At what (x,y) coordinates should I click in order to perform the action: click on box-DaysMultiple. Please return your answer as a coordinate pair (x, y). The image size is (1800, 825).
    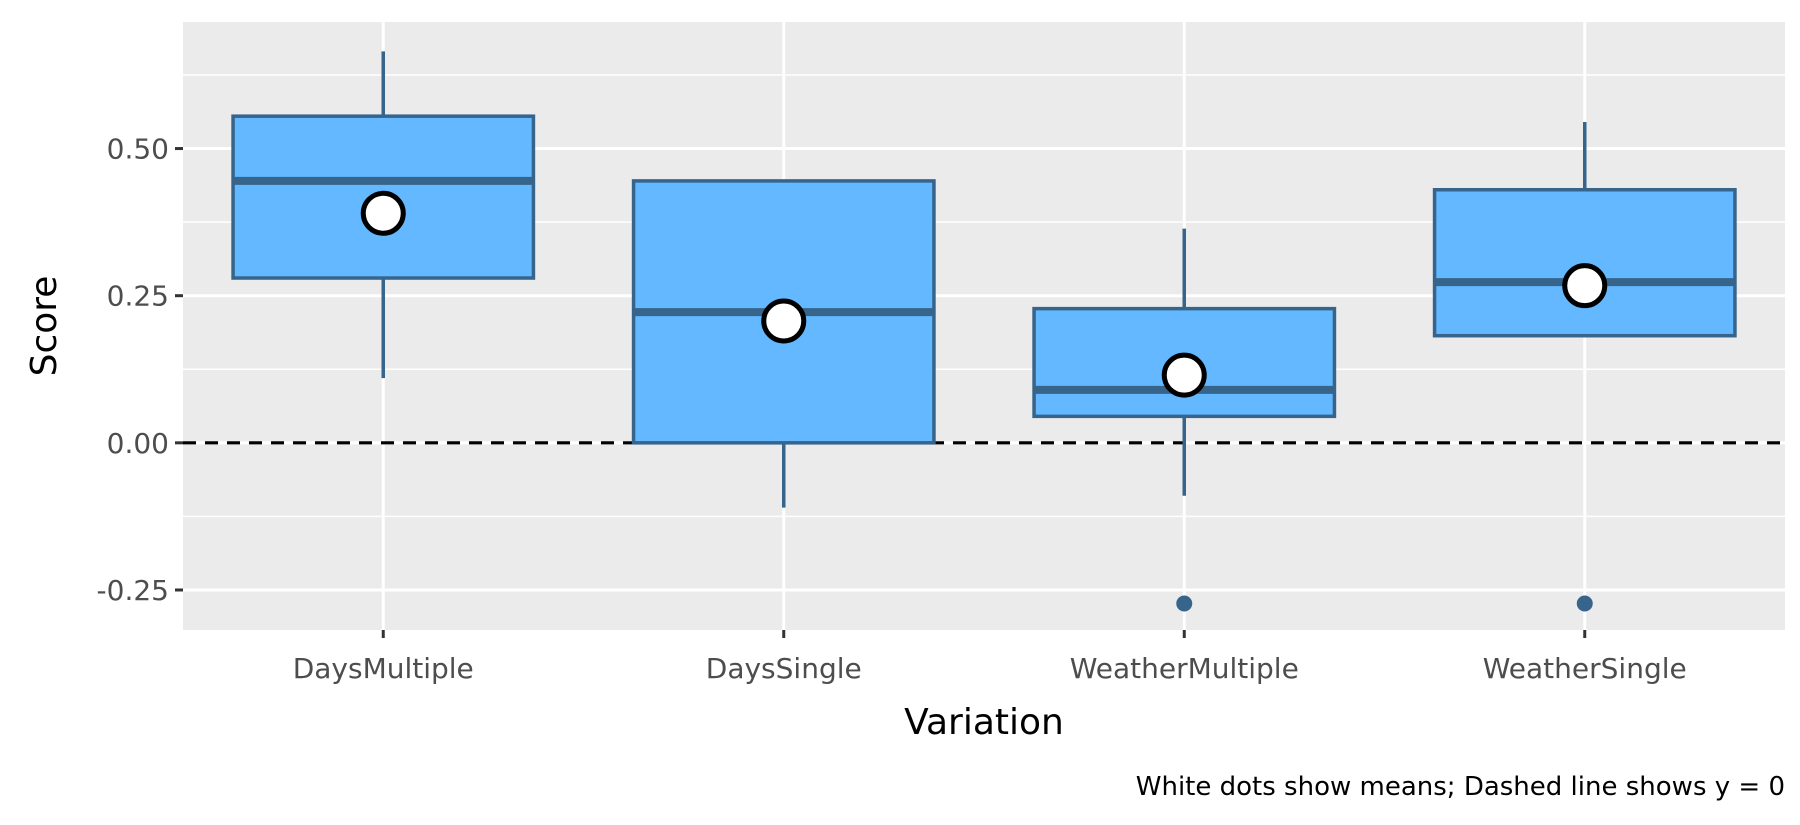
    Looking at the image, I should click on (383, 215).